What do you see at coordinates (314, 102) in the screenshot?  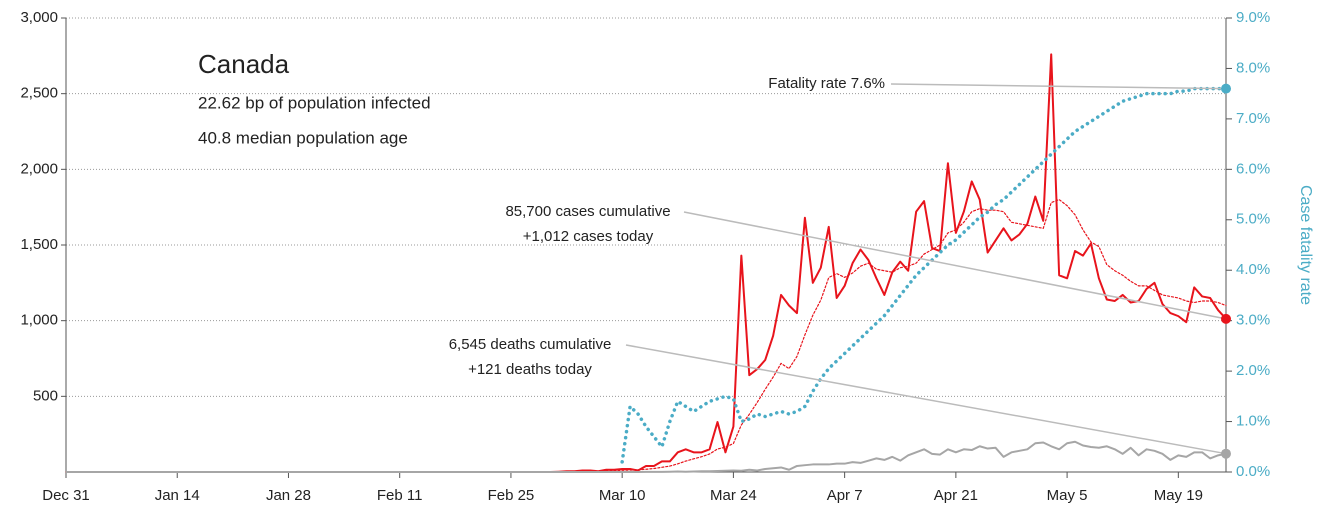 I see `subtitle: 22.62 bp of population infected` at bounding box center [314, 102].